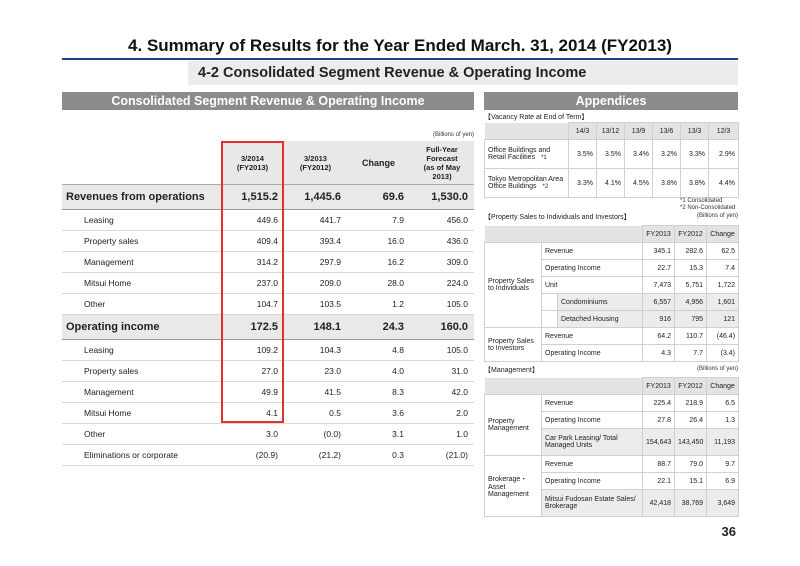 The width and height of the screenshot is (800, 566). Describe the element at coordinates (378, 304) in the screenshot. I see `value-cell: 1.2` at that location.